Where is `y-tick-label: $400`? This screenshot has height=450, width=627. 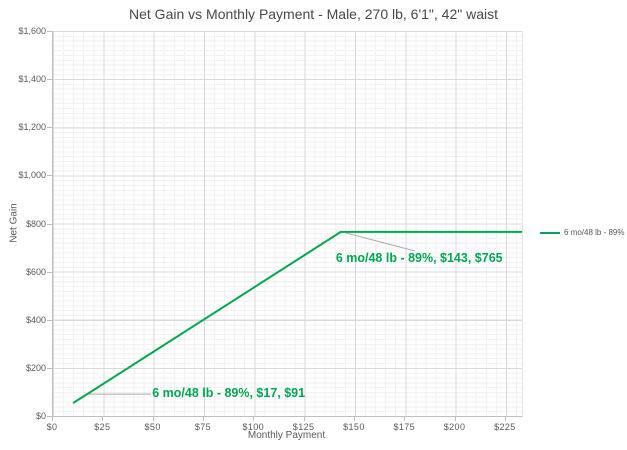
y-tick-label: $400 is located at coordinates (35, 319).